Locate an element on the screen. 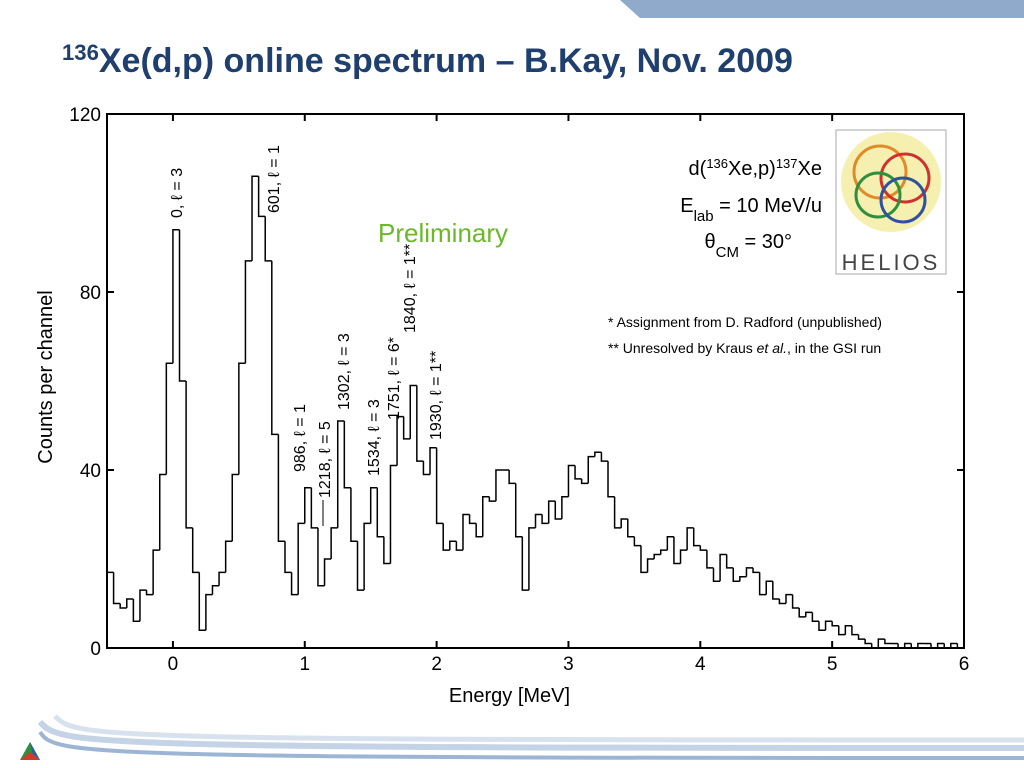 This screenshot has height=768, width=1024. peak-label: 1534, ℓ = 3 is located at coordinates (374, 437).